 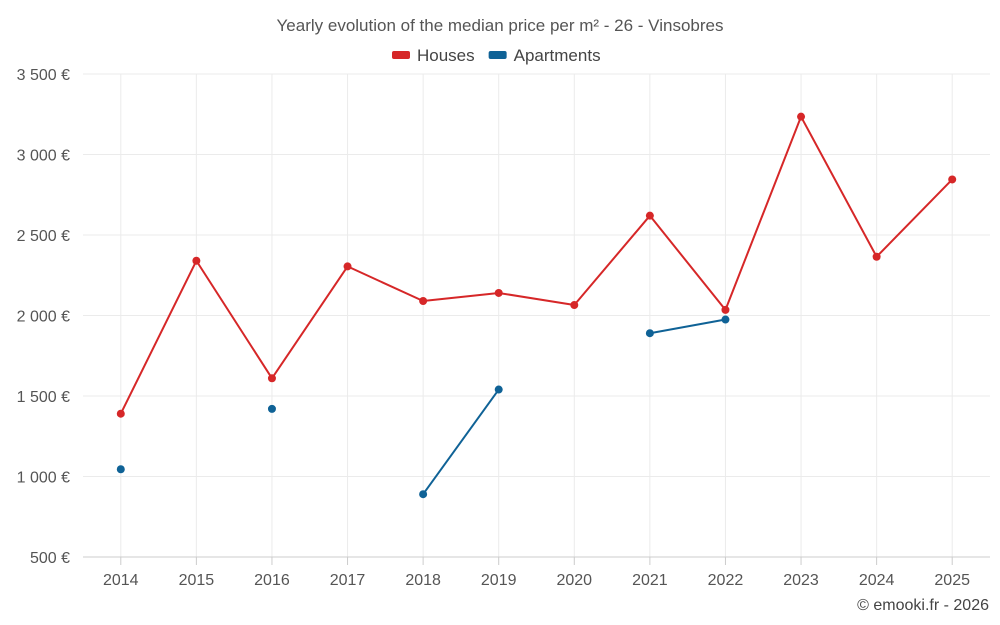 What do you see at coordinates (43, 75) in the screenshot?
I see `y-tick-label: 3 500 €` at bounding box center [43, 75].